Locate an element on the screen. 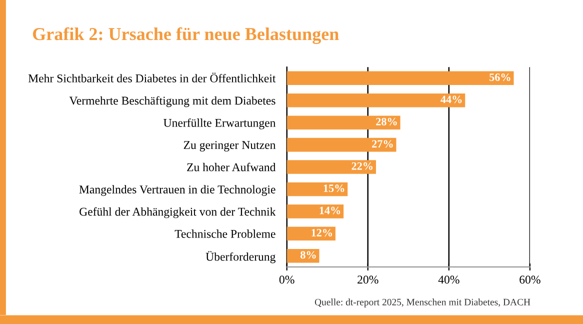 This screenshot has height=324, width=583. data-label: 15% is located at coordinates (334, 188).